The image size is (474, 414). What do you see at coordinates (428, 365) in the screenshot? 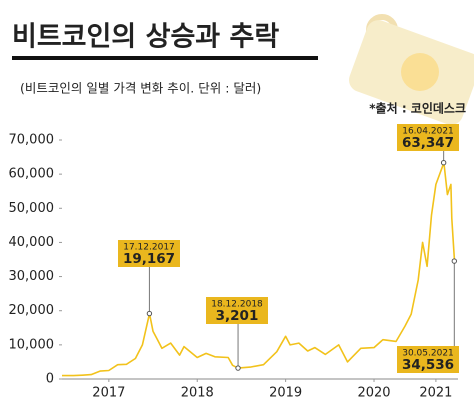
I see `annotation-value: 34,536` at bounding box center [428, 365].